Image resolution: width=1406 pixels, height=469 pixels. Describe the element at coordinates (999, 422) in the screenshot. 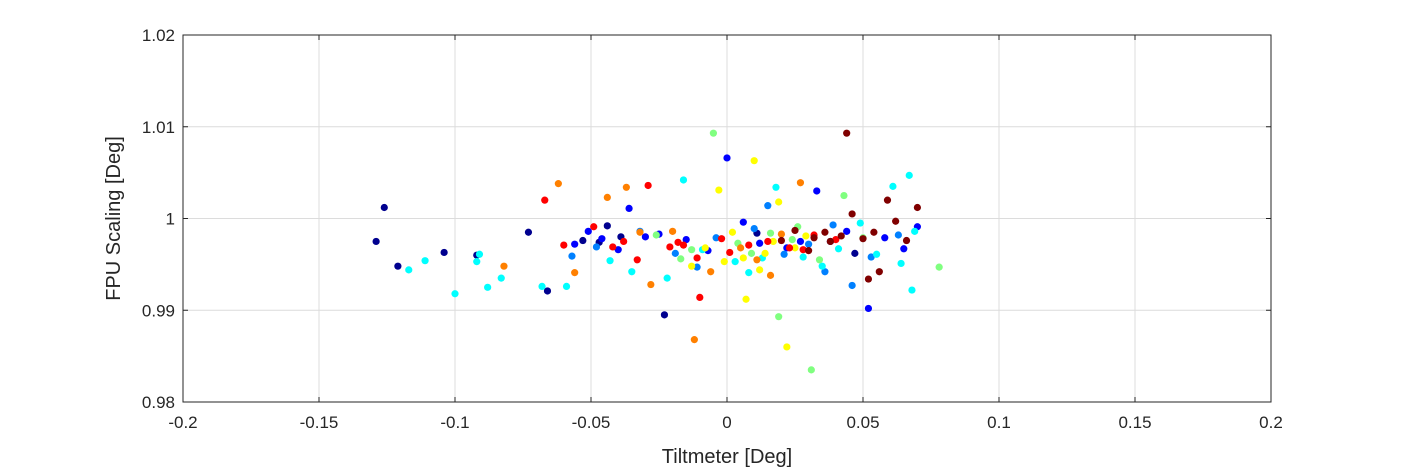

I see `x-tick-label: 0.1` at that location.